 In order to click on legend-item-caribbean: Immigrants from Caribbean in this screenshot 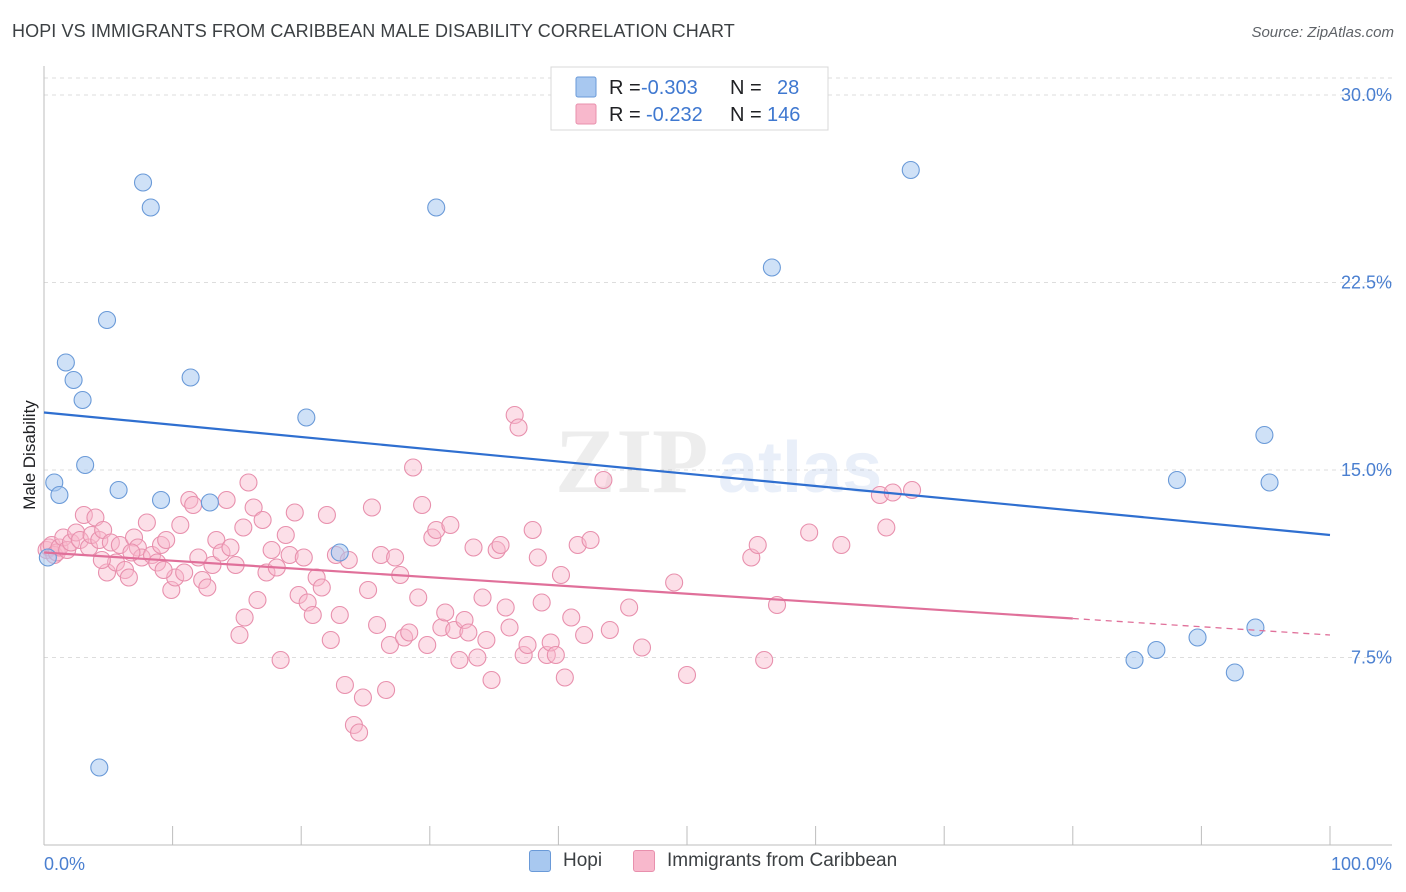, I will do `click(765, 861)`.